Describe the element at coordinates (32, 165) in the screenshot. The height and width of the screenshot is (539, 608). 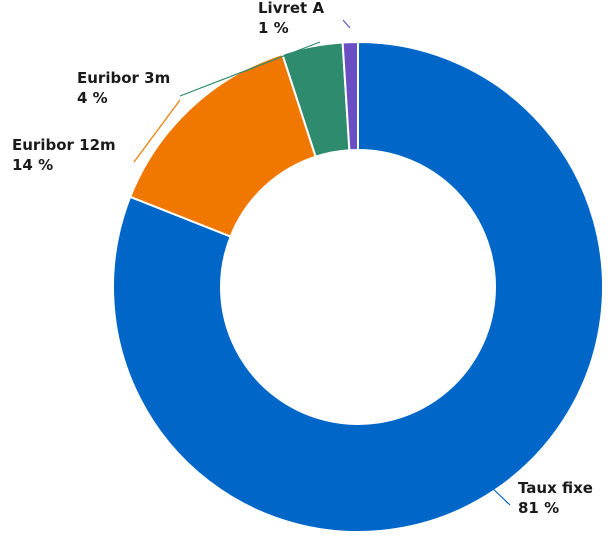
I see `label-value-euribor-12m: 14 %` at that location.